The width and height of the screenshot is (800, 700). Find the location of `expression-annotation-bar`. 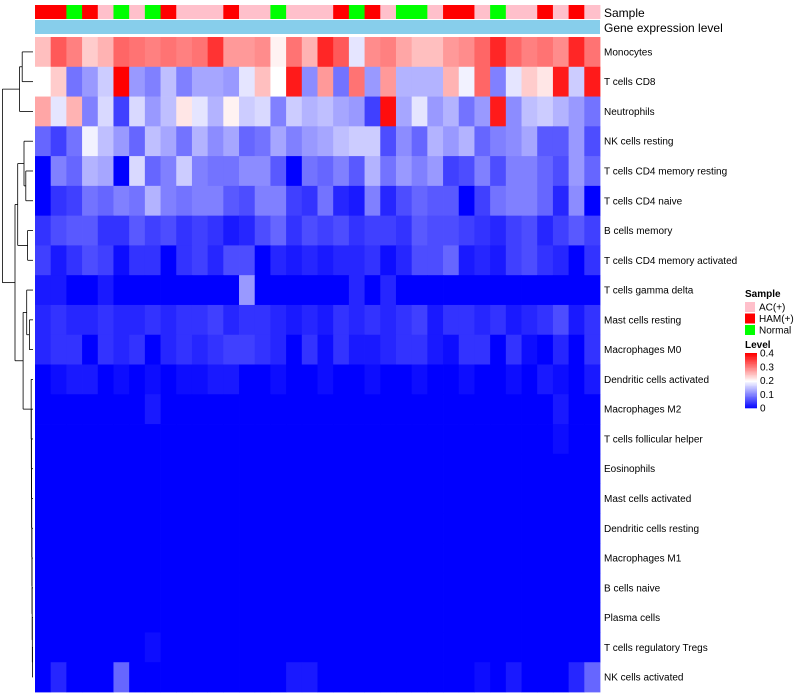

expression-annotation-bar is located at coordinates (317, 27).